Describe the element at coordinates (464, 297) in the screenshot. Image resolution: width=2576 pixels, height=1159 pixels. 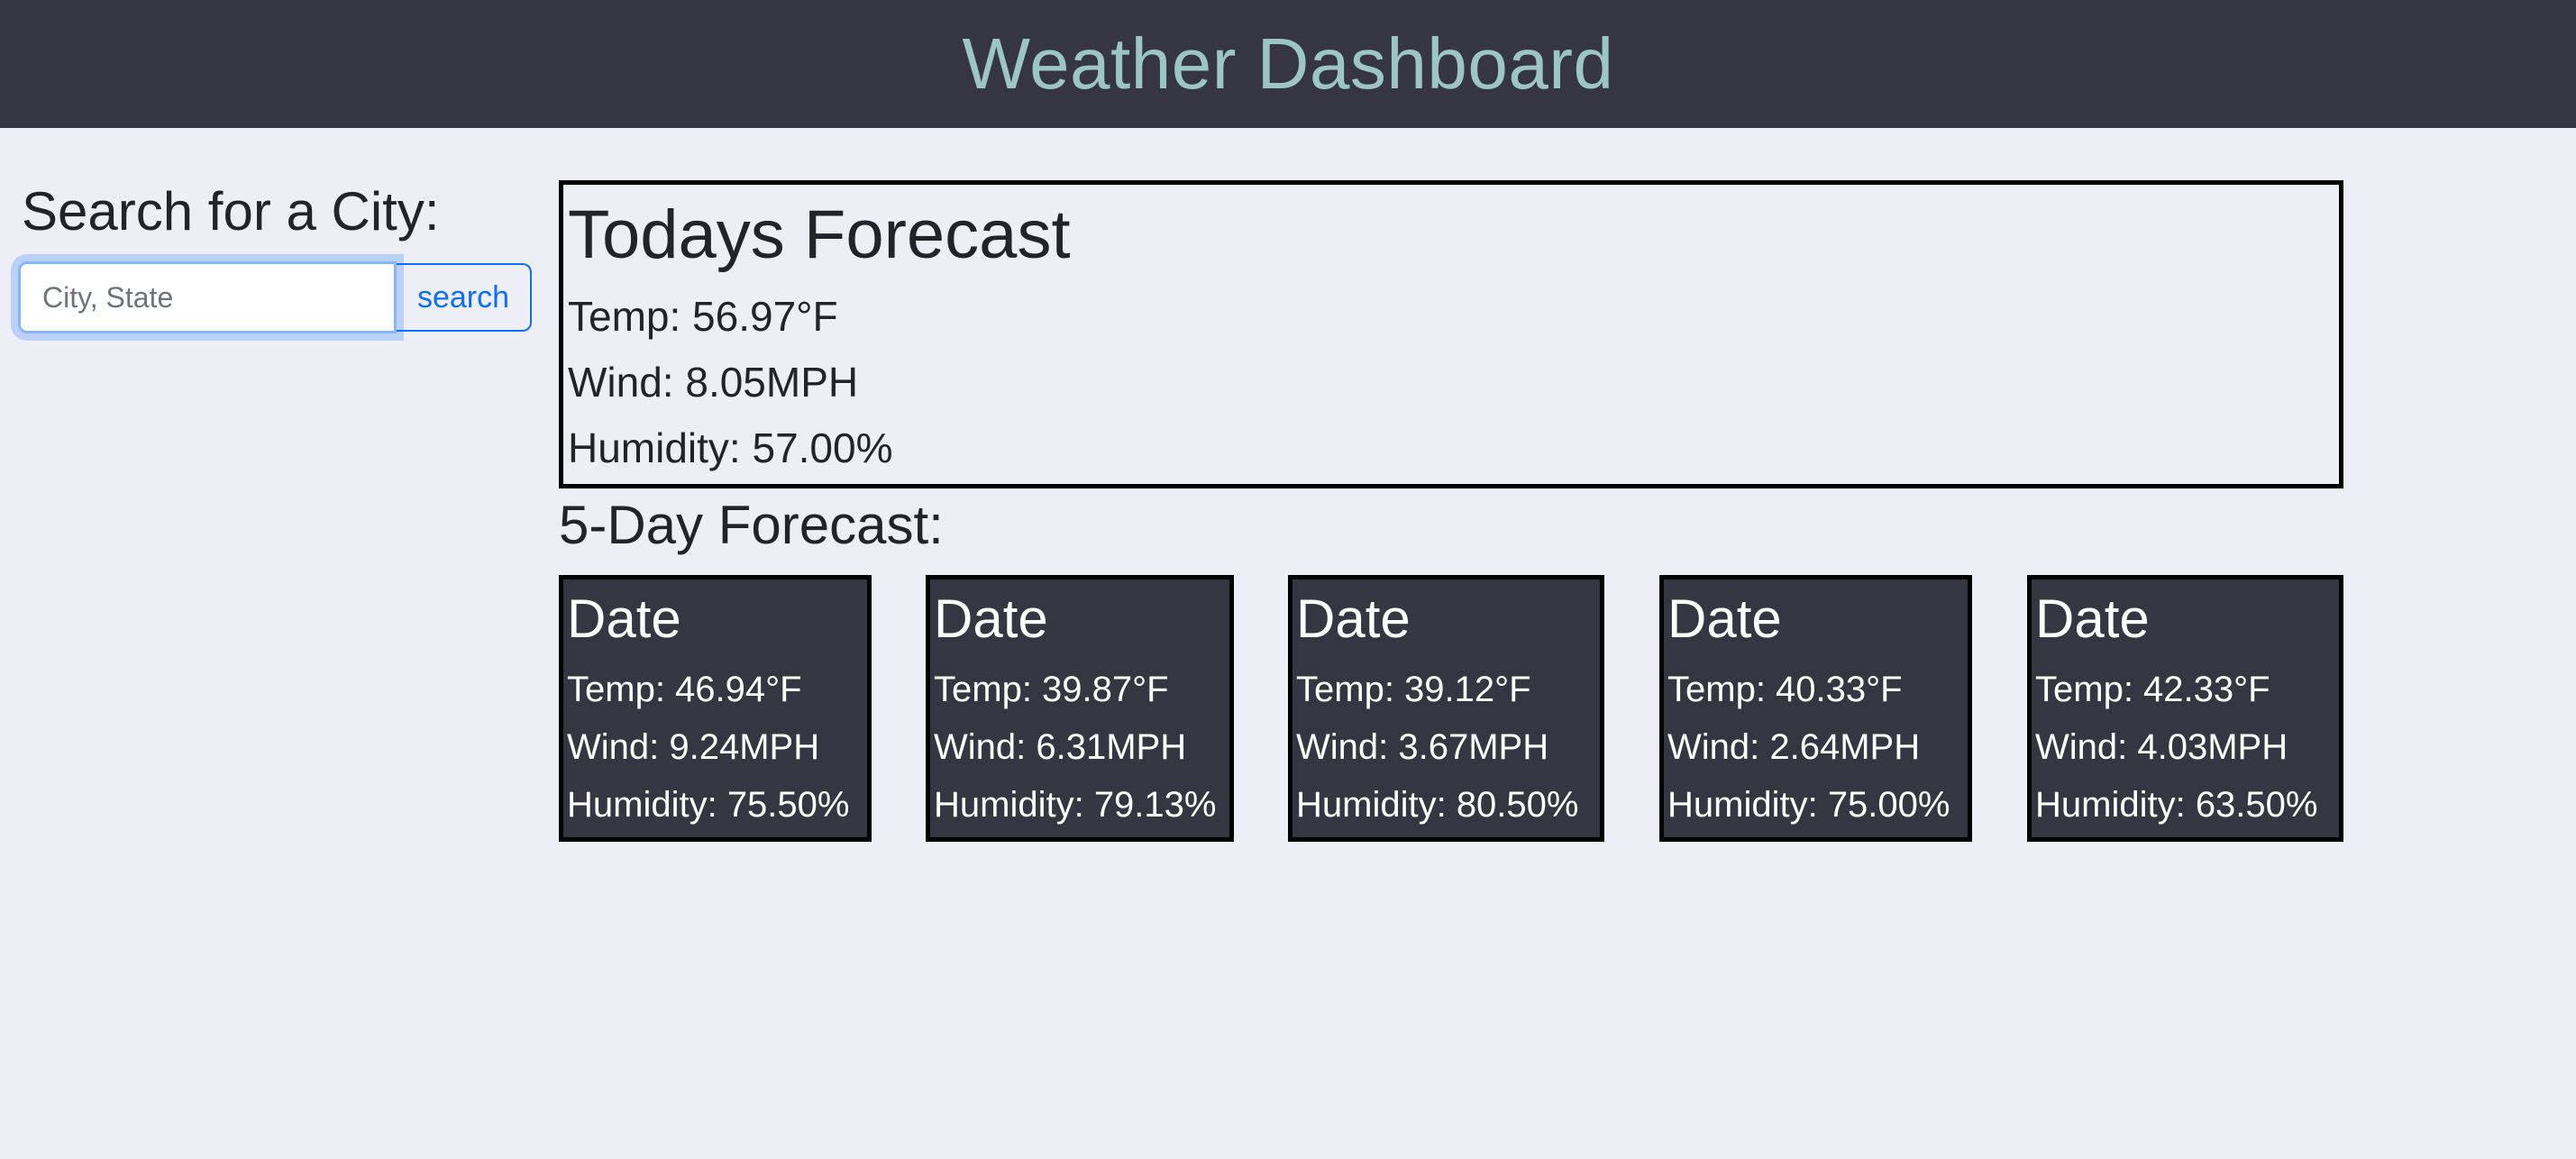
I see `search-button: search` at that location.